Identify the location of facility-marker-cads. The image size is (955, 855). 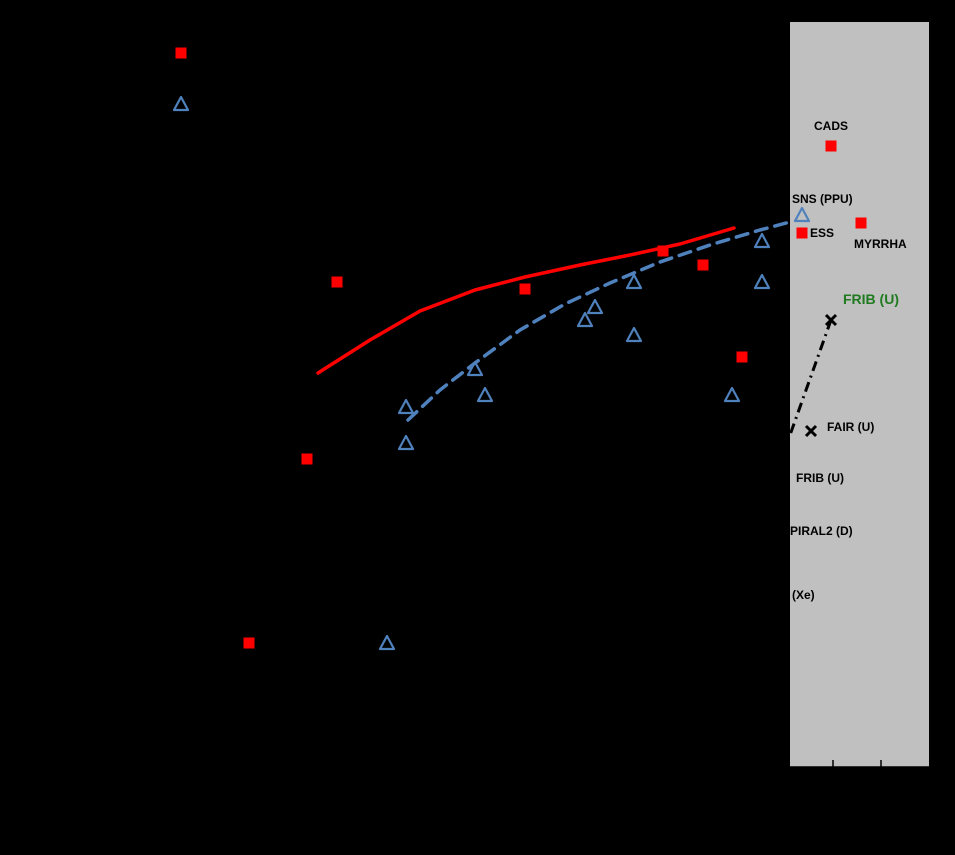
(831, 146).